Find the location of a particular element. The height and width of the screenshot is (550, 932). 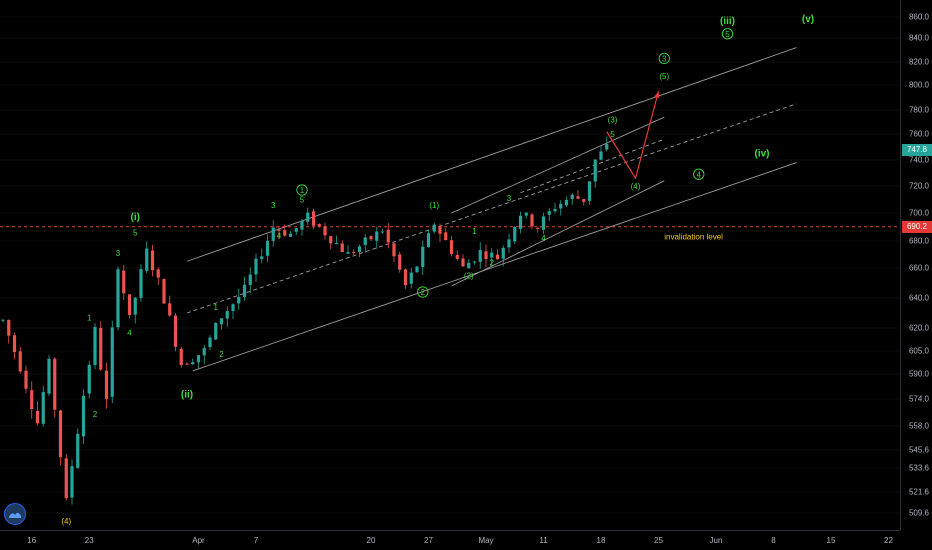

price-tick-label: 590.0 is located at coordinates (918, 374).